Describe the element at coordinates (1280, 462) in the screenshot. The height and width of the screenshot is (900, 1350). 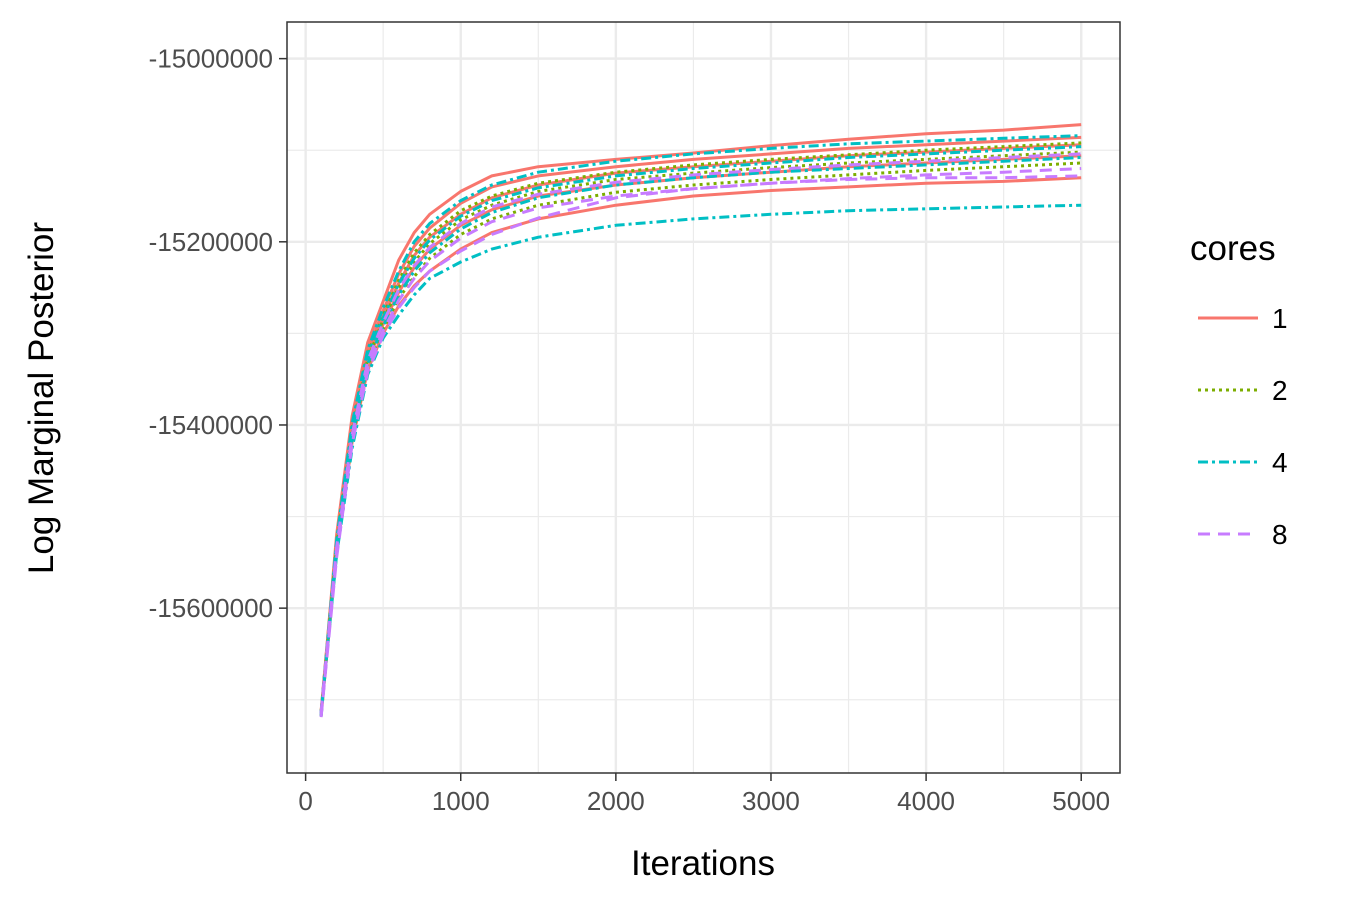
I see `legend-label: 4` at that location.